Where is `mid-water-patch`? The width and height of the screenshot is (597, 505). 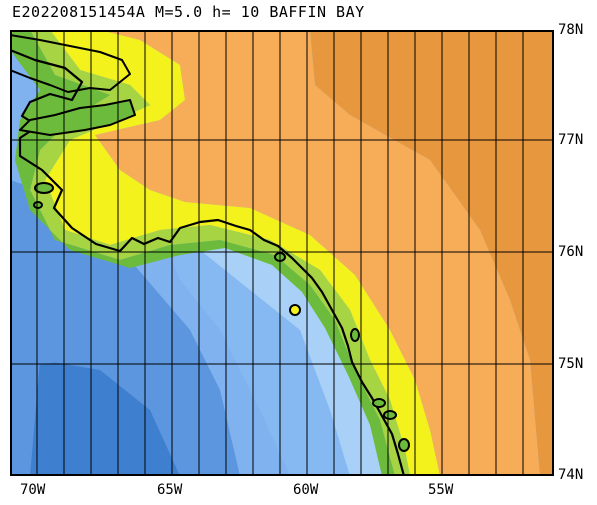 mid-water-patch is located at coordinates (45, 300).